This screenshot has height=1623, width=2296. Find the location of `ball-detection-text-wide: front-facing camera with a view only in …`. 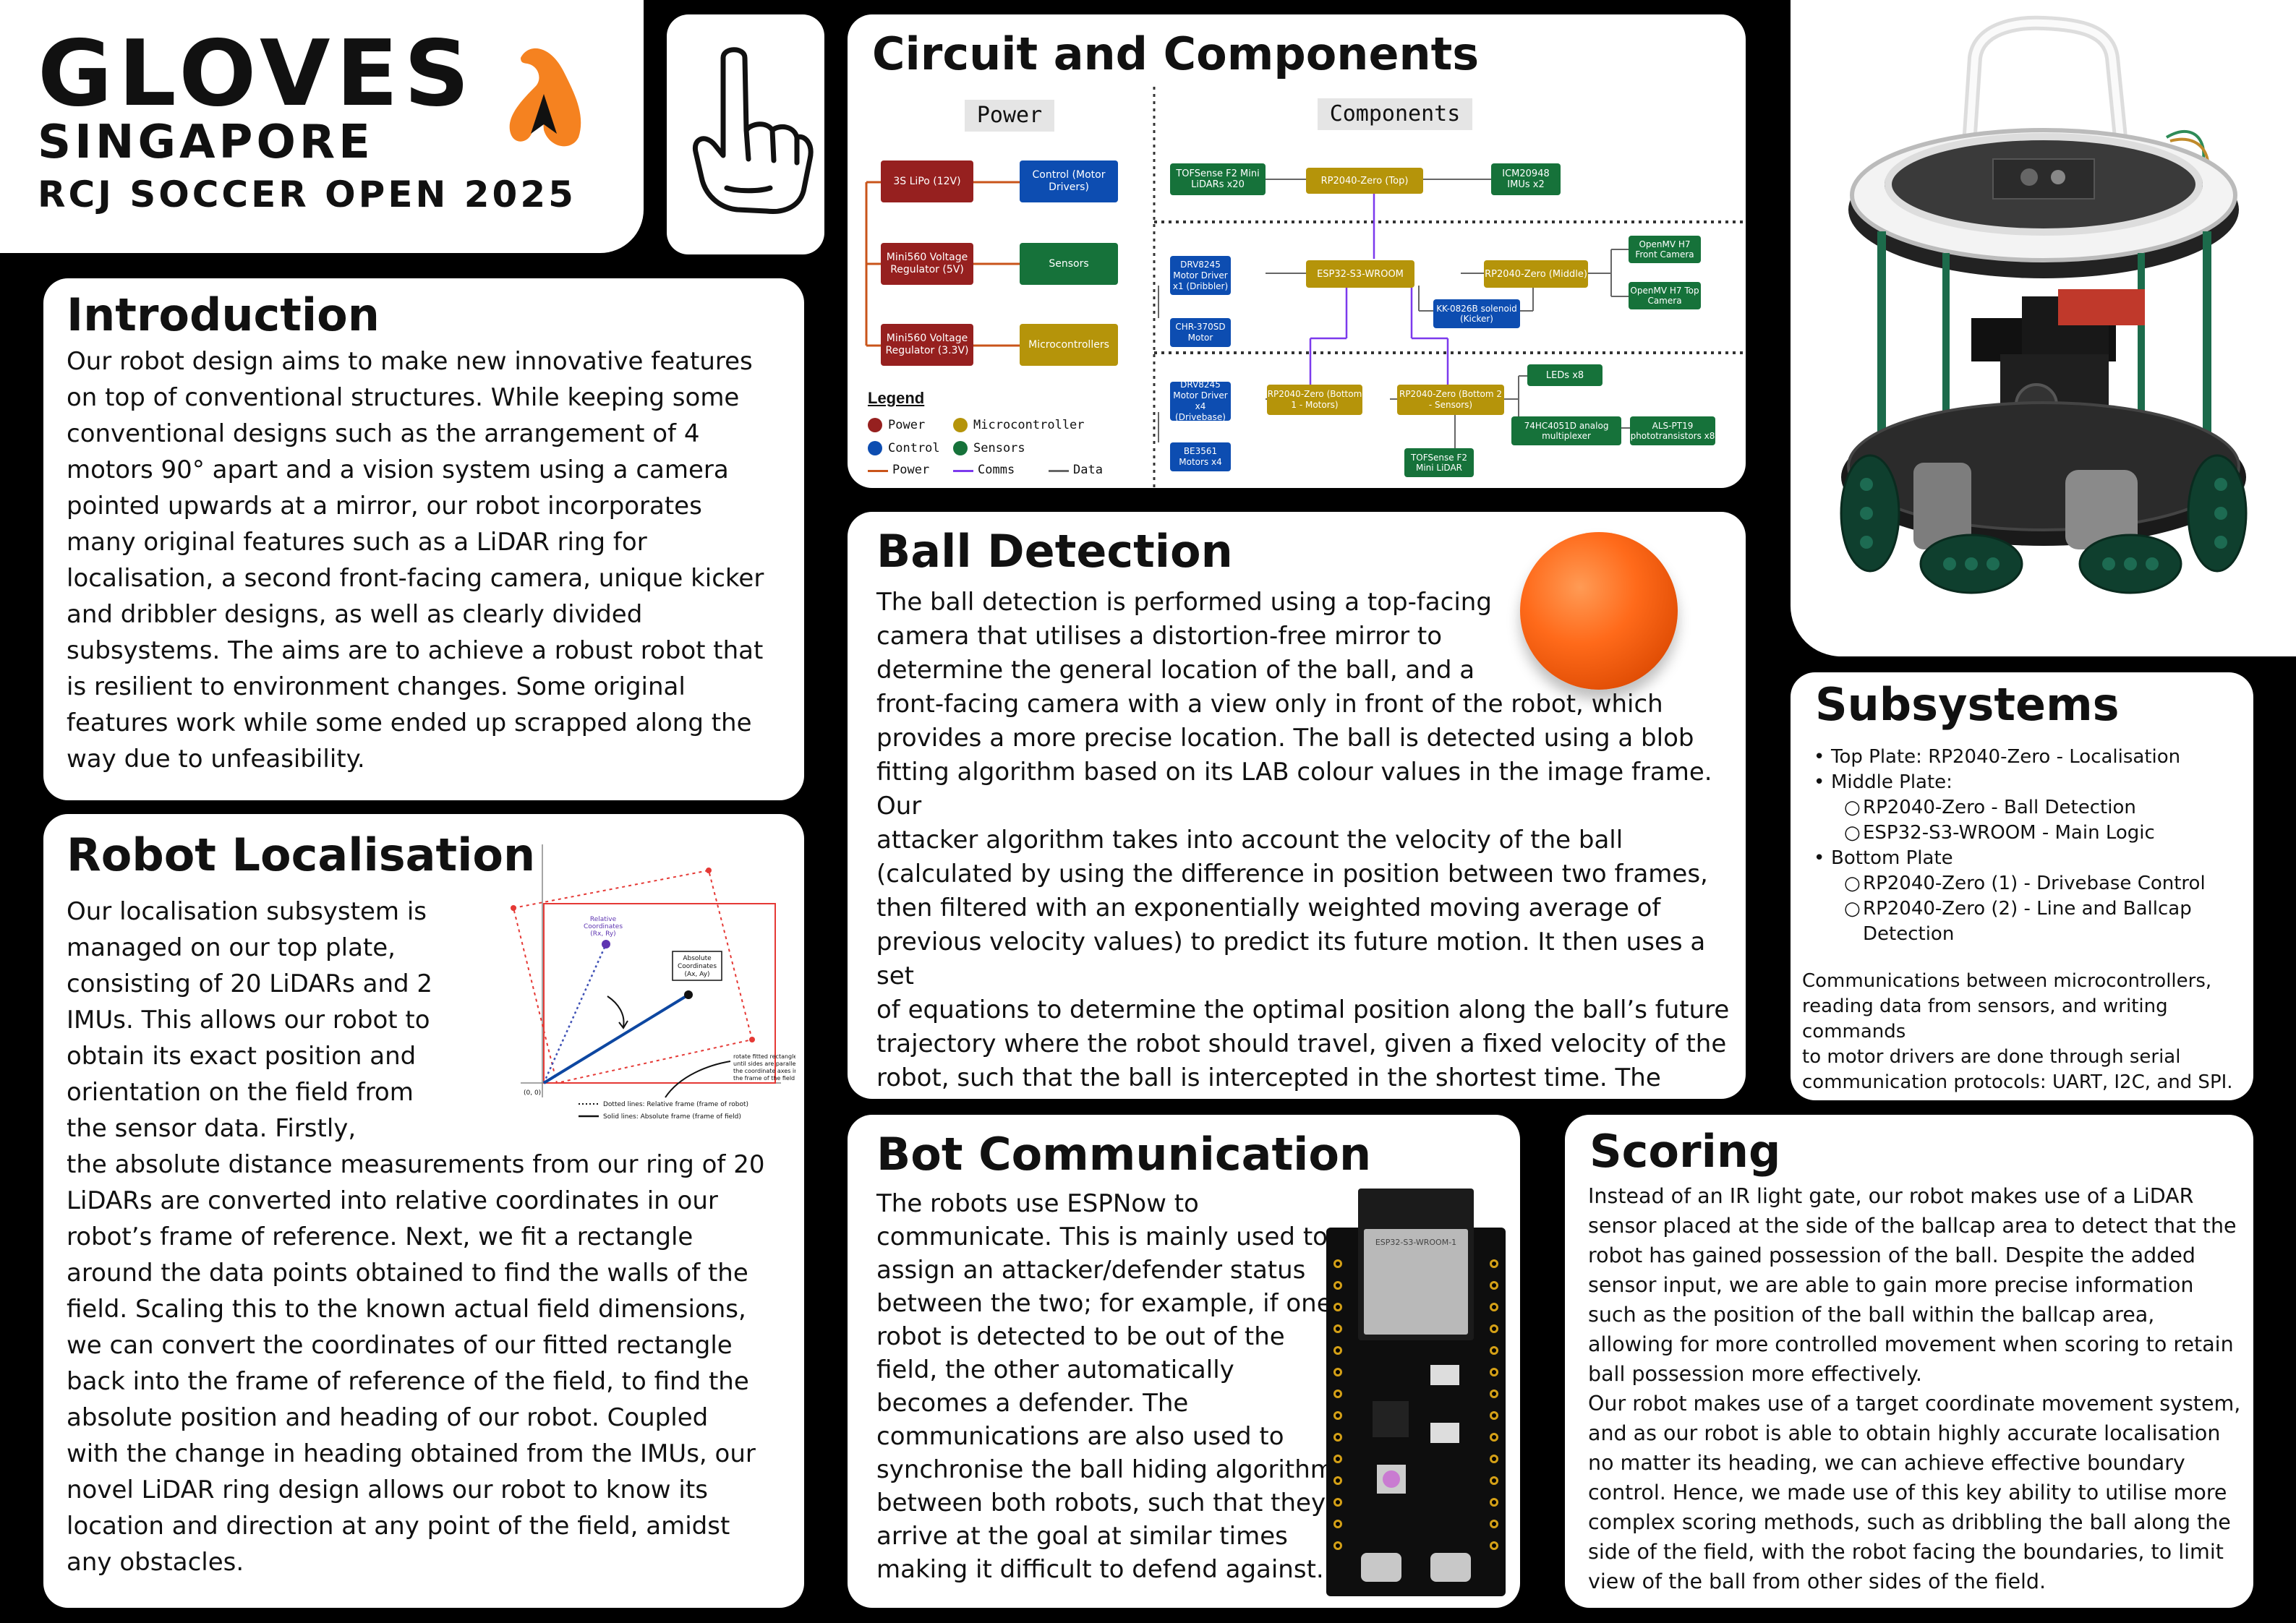

ball-detection-text-wide: front-facing camera with a view only in … is located at coordinates (1303, 894).